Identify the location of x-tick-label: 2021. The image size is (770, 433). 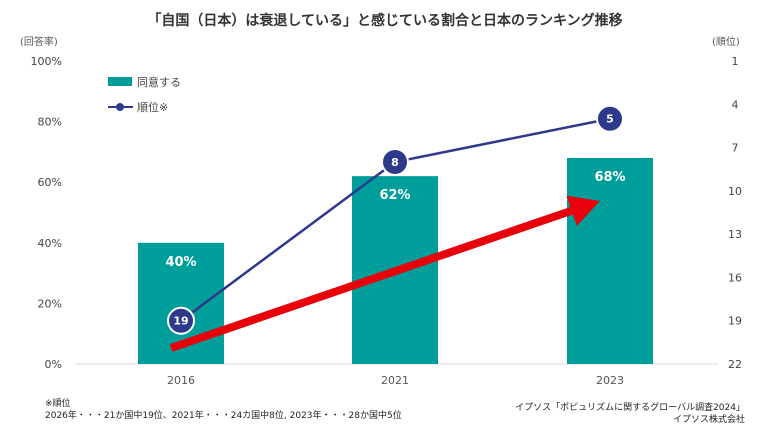
(395, 380).